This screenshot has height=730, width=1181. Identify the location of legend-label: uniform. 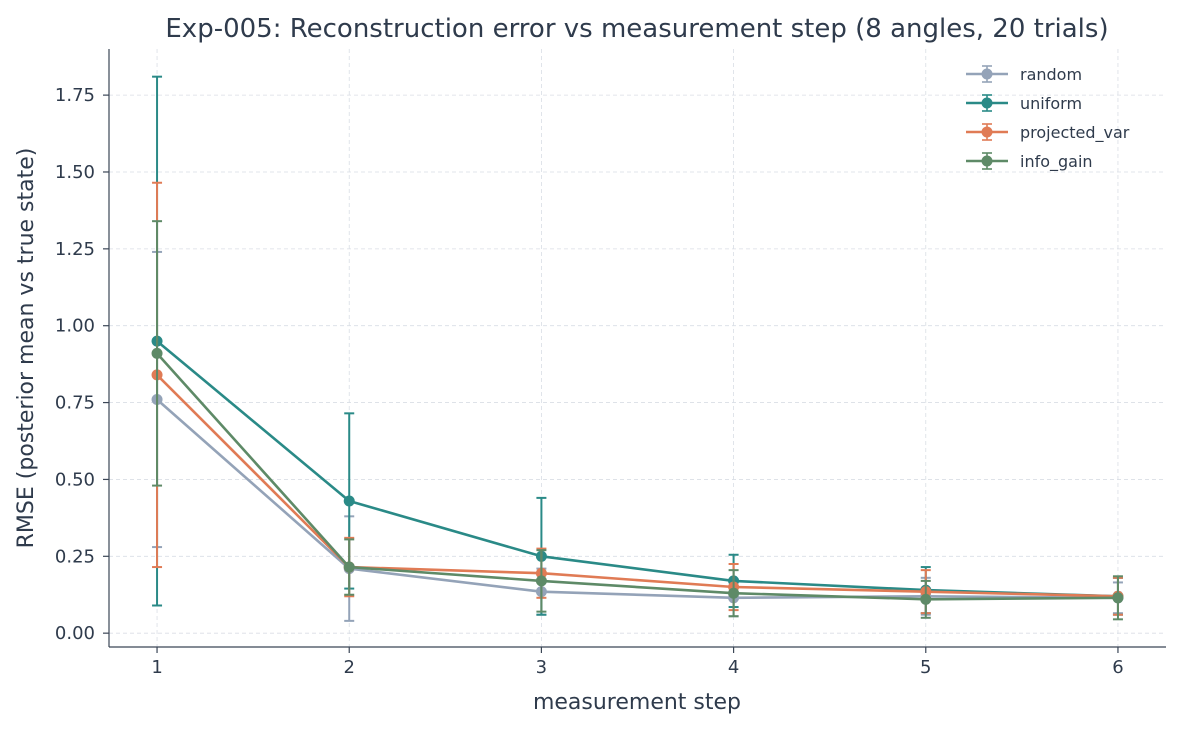
(1051, 103).